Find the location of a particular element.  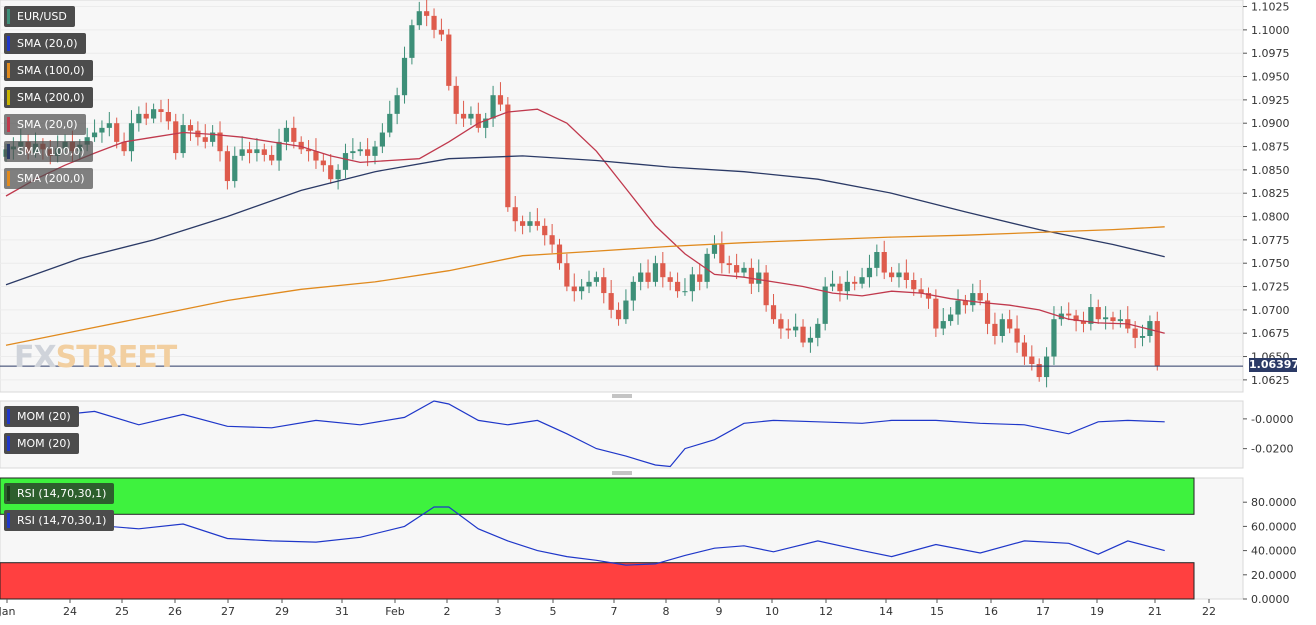

indicator-text: SMA (200,0) is located at coordinates (51, 178).